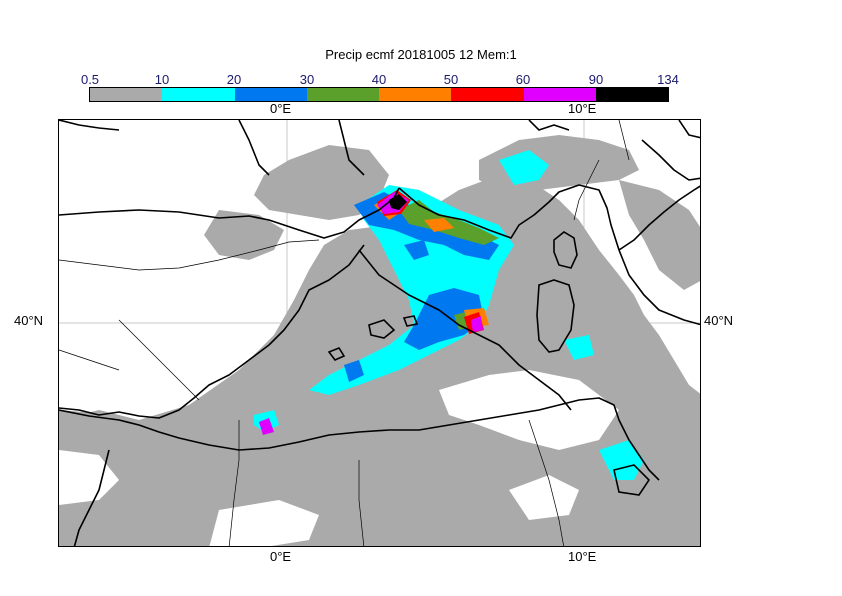  What do you see at coordinates (281, 108) in the screenshot?
I see `lon-label-top-0e: 0°E` at bounding box center [281, 108].